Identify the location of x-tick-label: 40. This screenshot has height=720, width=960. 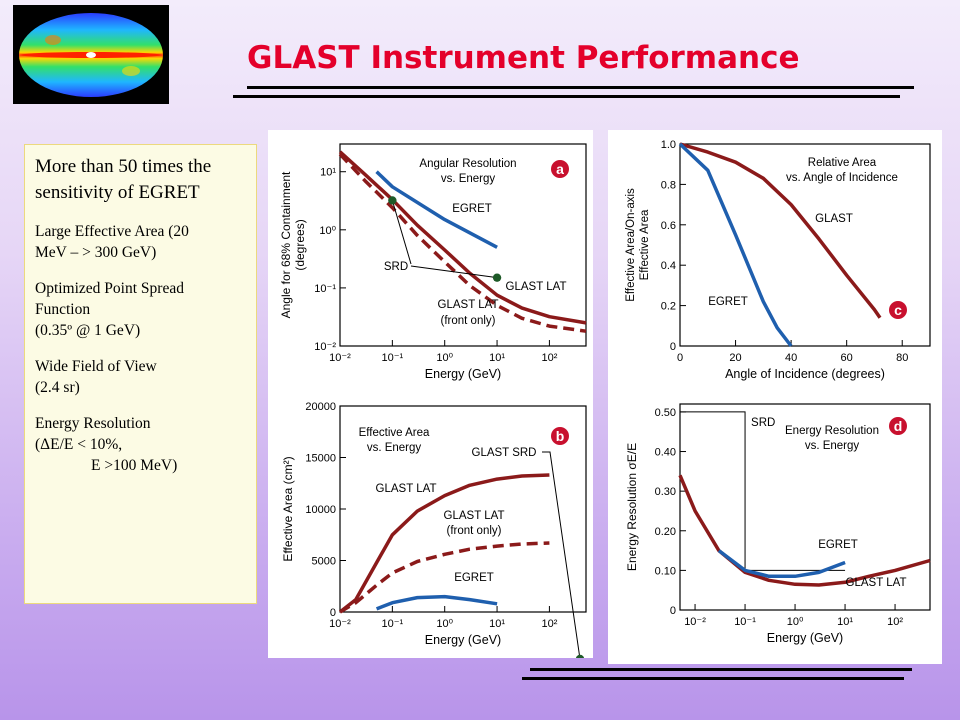
(791, 358).